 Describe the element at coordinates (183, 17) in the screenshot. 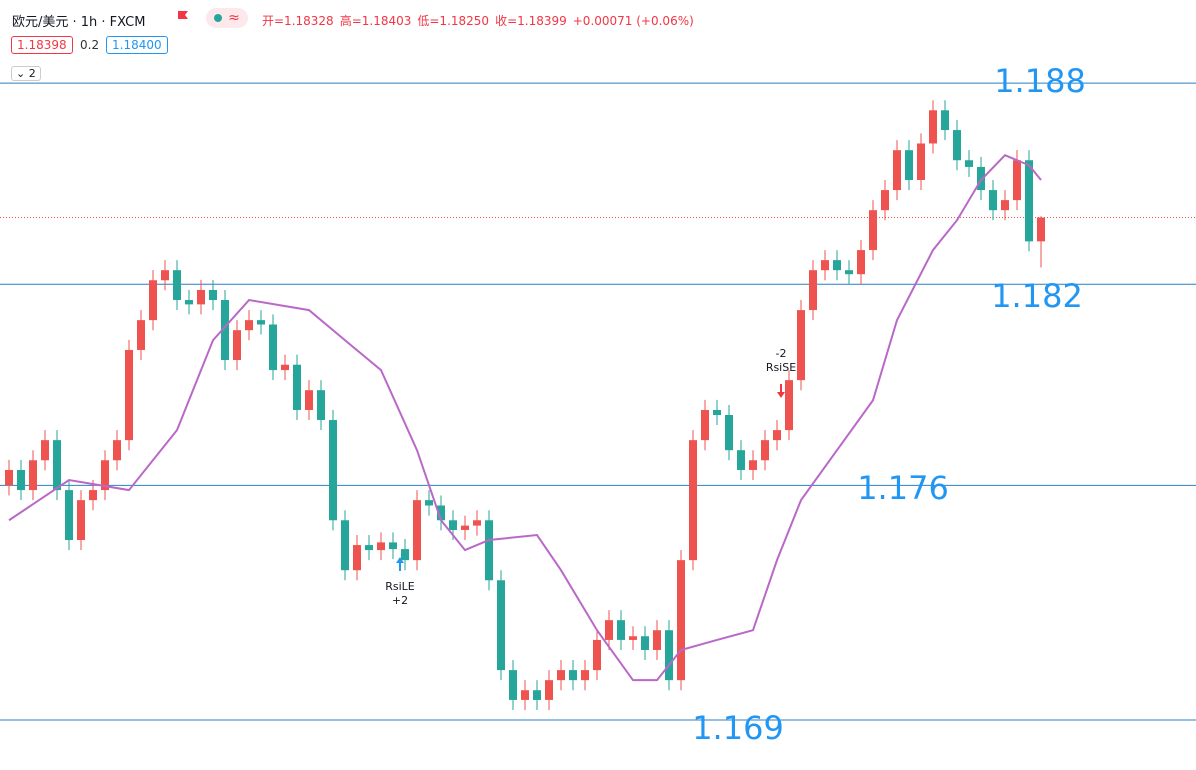

I see `flag-icon` at that location.